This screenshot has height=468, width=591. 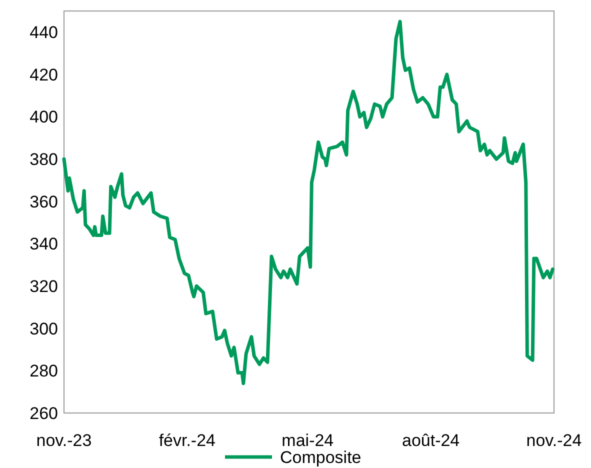 What do you see at coordinates (554, 440) in the screenshot?
I see `x-tick-label: nov.-24` at bounding box center [554, 440].